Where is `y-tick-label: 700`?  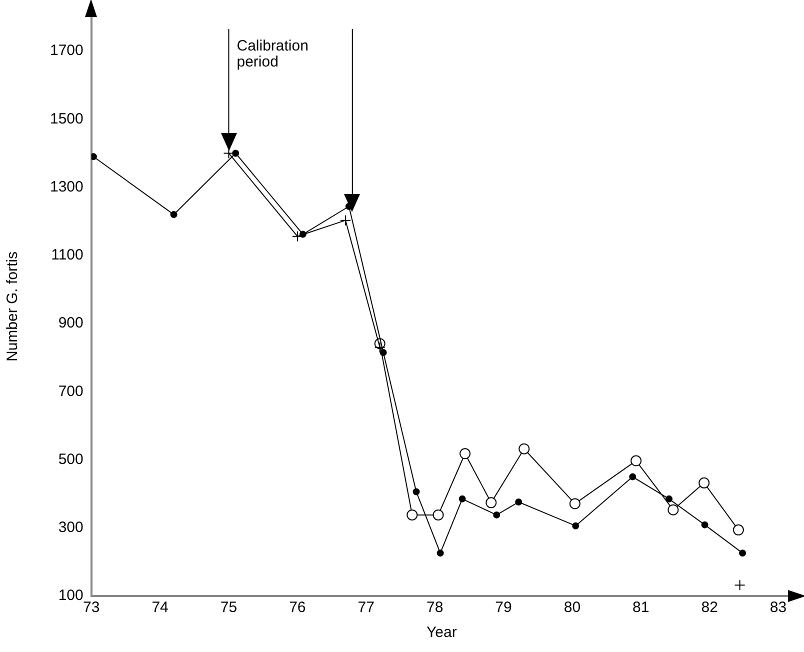
y-tick-label: 700 is located at coordinates (71, 391).